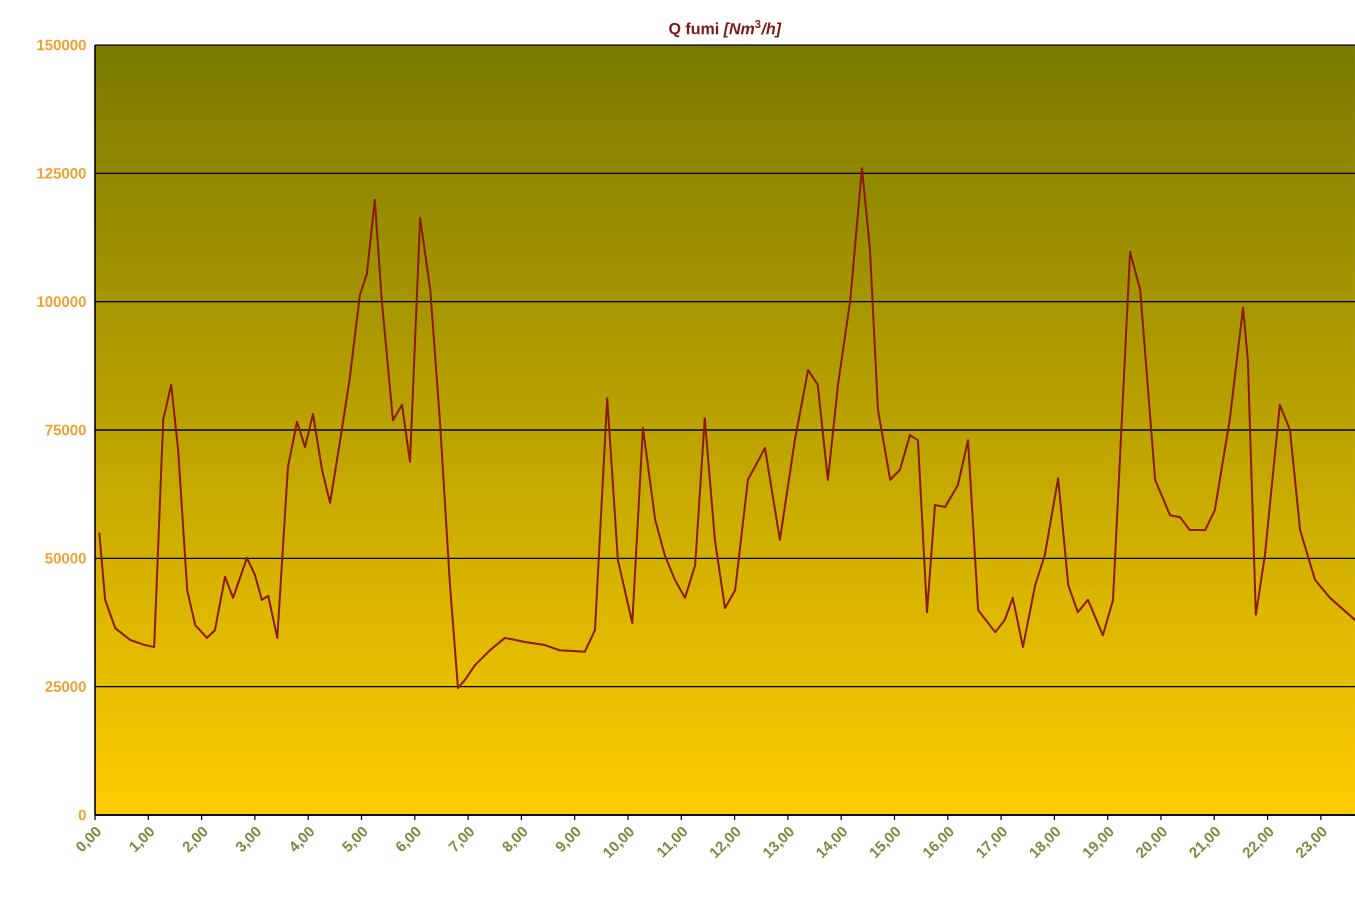  I want to click on x-tick-label: 0,00, so click(88, 839).